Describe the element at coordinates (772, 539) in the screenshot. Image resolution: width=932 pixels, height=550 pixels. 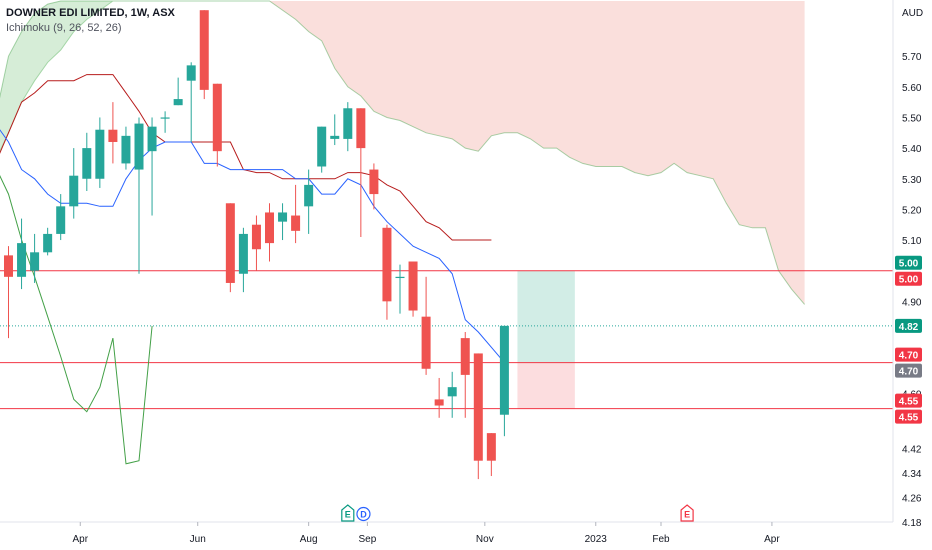
I see `time-tick-label: Apr` at that location.